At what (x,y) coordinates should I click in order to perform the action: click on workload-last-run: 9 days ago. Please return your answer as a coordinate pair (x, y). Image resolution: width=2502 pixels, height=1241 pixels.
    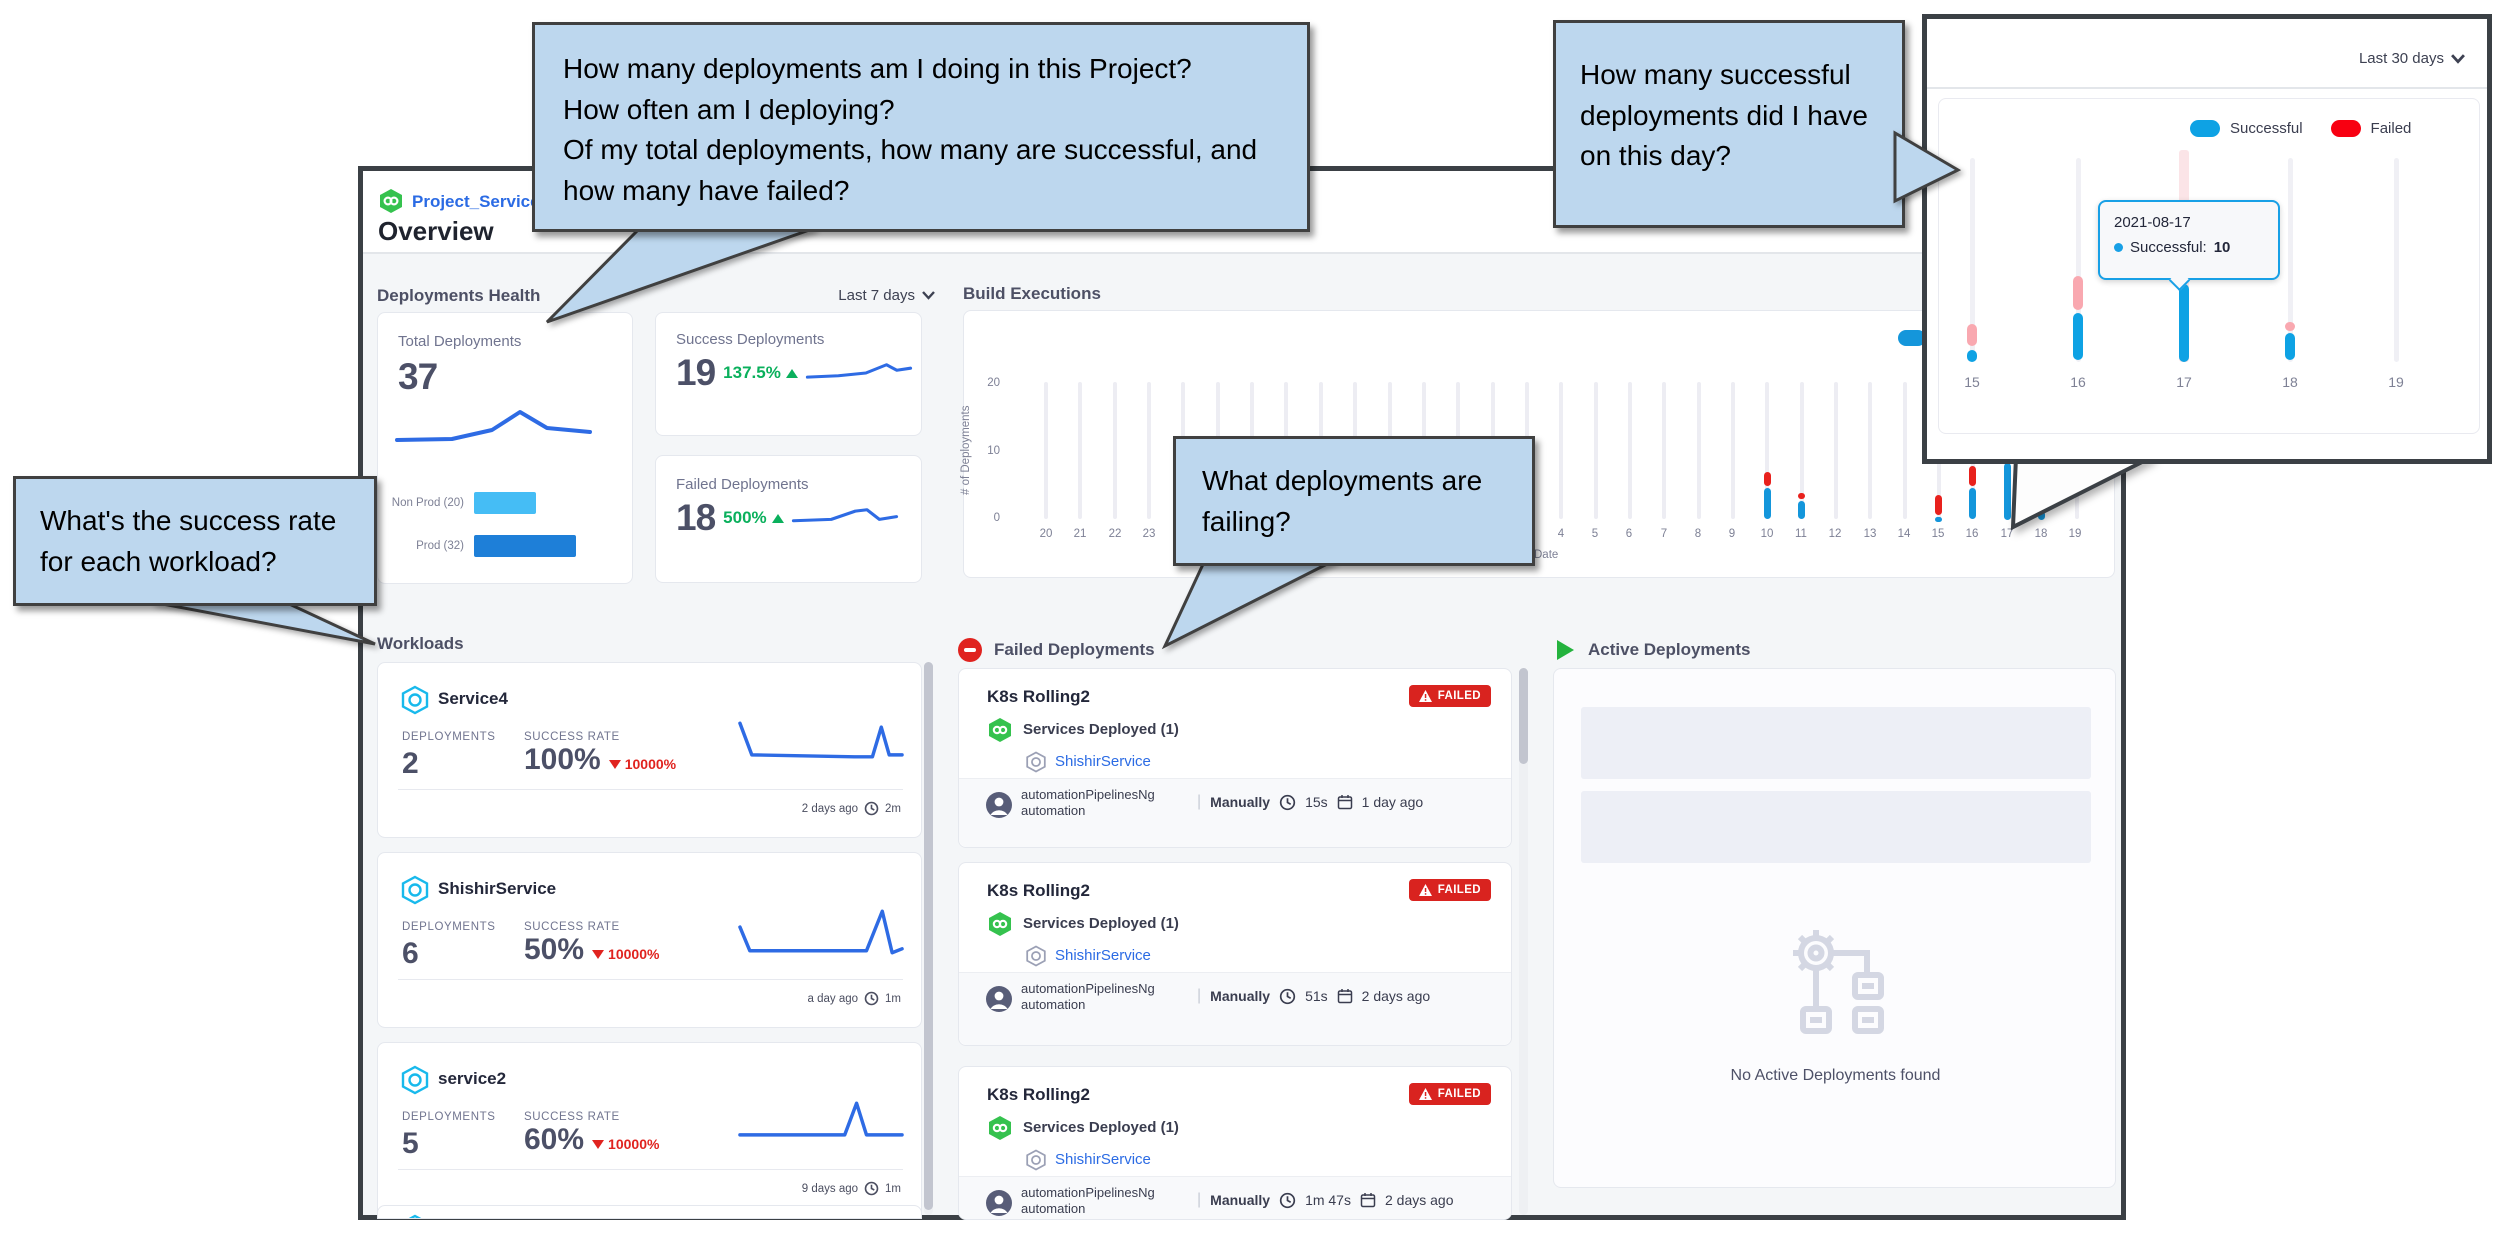
    Looking at the image, I should click on (830, 1188).